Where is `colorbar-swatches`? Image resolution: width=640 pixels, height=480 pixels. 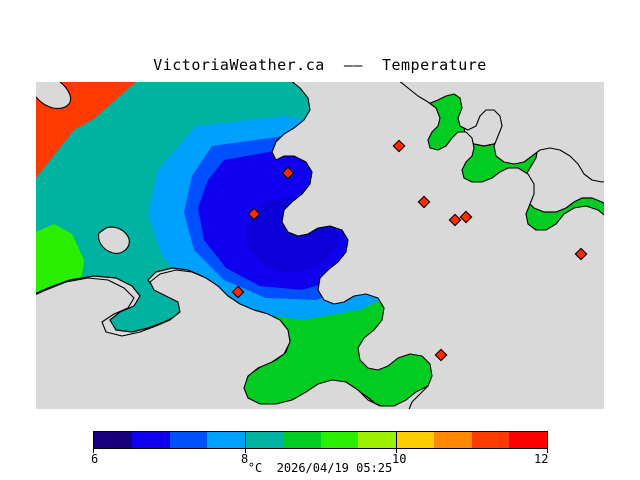
colorbar-swatches is located at coordinates (320, 440).